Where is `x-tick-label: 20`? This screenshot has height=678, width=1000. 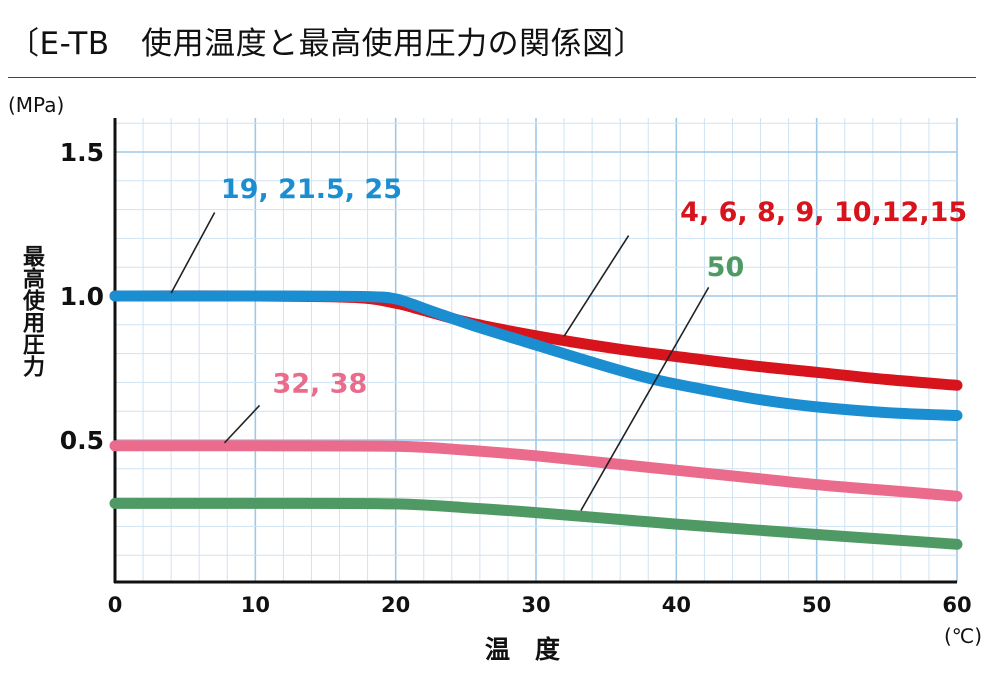 x-tick-label: 20 is located at coordinates (395, 605).